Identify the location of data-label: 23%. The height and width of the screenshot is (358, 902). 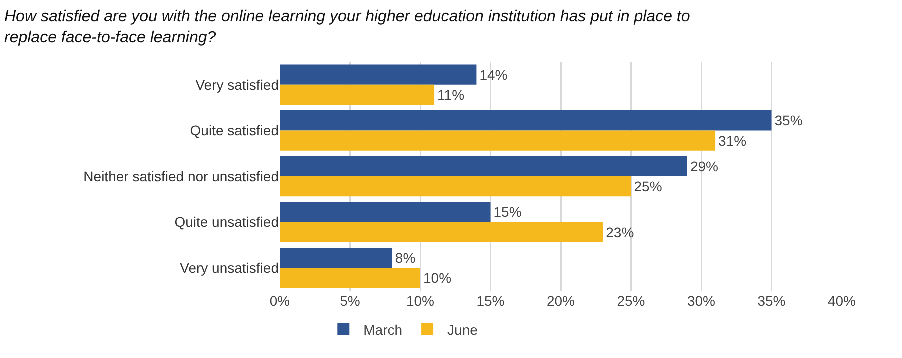
(620, 232).